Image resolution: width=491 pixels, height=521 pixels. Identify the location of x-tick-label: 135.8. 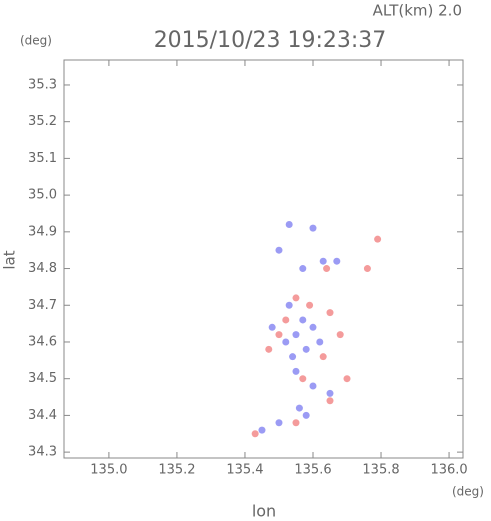
(380, 470).